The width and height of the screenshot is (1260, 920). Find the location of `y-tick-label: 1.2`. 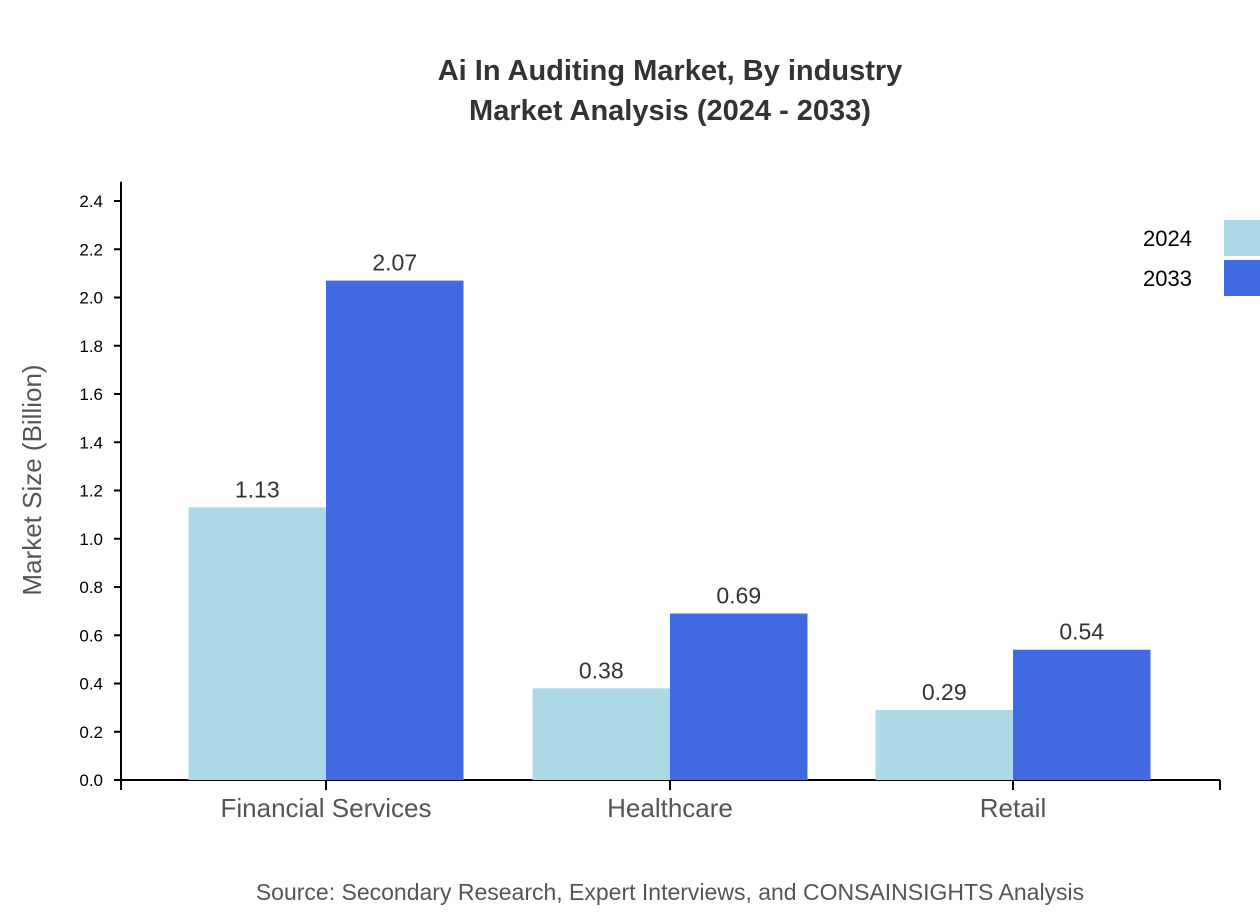

y-tick-label: 1.2 is located at coordinates (91, 491).